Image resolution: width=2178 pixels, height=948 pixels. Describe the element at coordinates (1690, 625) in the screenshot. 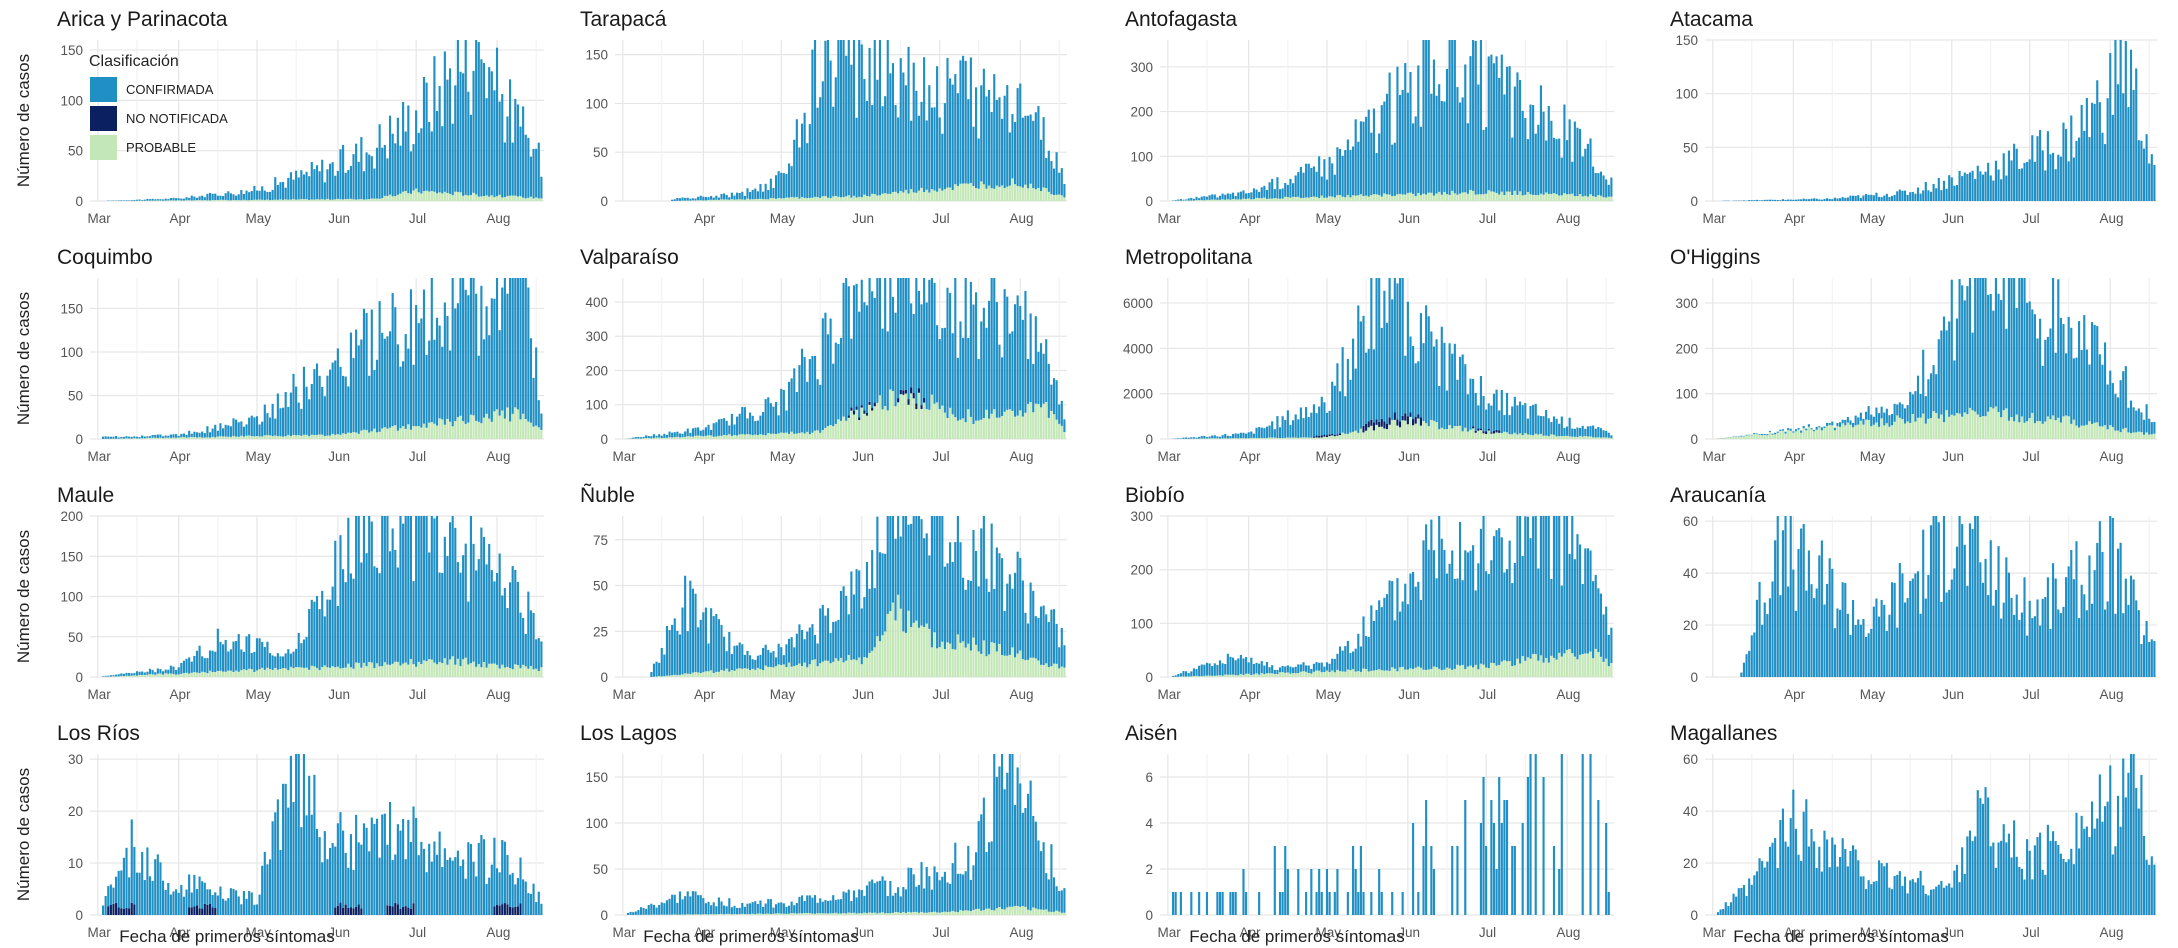

I see `y-tick-label: 20` at that location.